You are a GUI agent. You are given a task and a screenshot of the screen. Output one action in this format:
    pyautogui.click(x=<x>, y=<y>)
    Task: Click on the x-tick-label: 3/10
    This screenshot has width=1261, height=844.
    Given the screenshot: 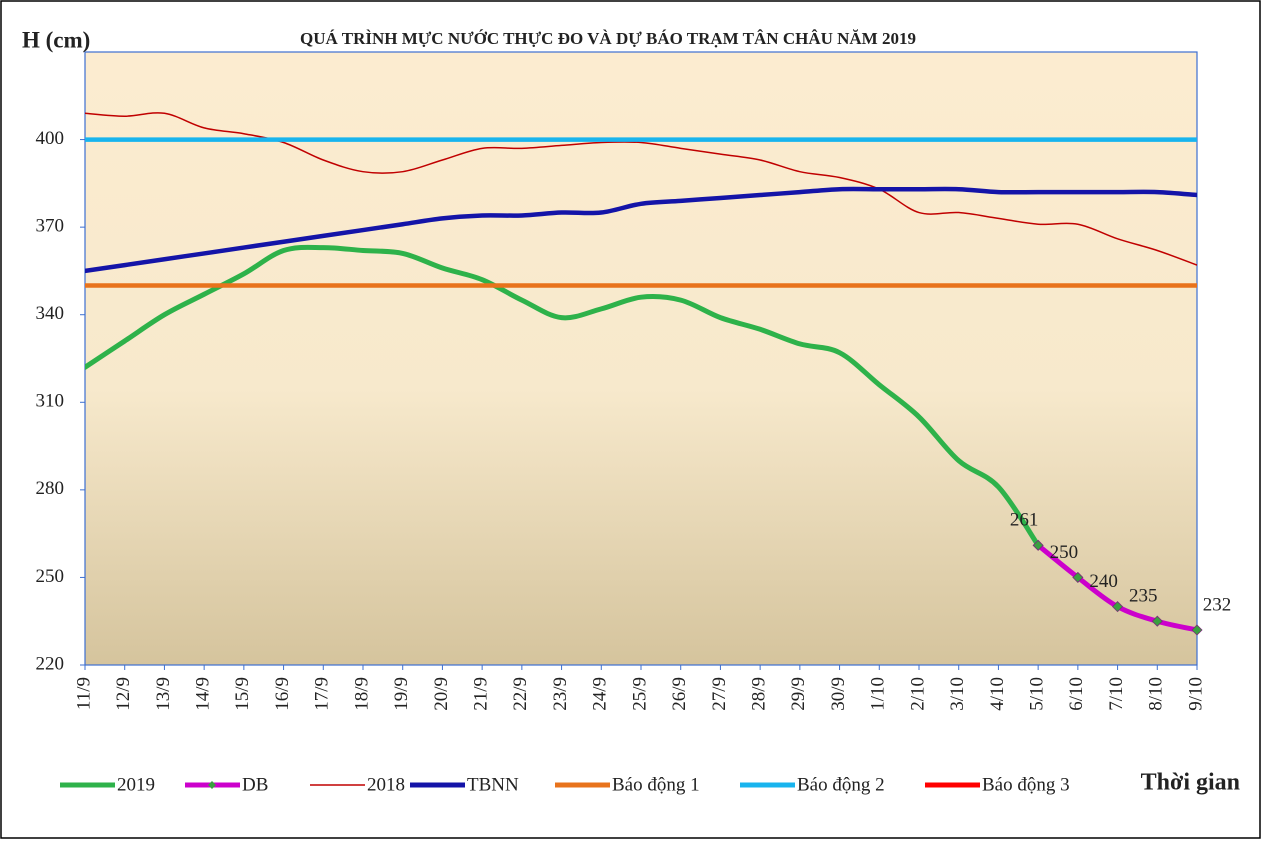 What is the action you would take?
    pyautogui.click(x=957, y=694)
    